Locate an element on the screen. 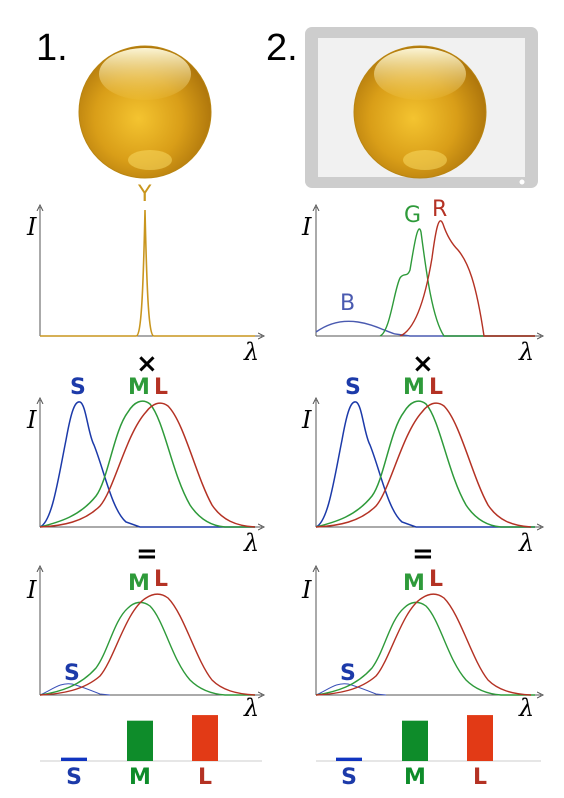  equals-operator-1: = is located at coordinates (147, 554).